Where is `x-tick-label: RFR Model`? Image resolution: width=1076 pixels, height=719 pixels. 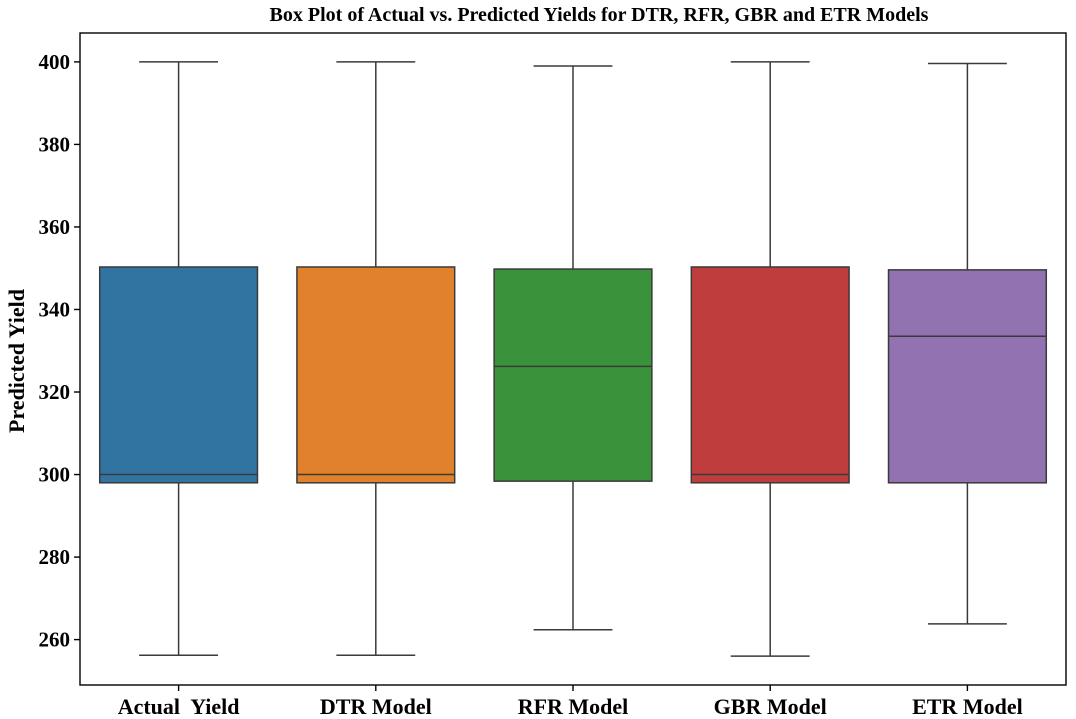
x-tick-label: RFR Model is located at coordinates (573, 706).